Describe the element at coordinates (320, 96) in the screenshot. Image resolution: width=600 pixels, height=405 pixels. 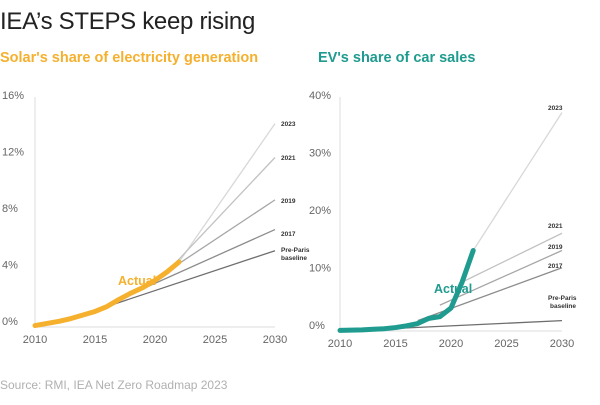
I see `ev-ytick-label: 40%` at that location.